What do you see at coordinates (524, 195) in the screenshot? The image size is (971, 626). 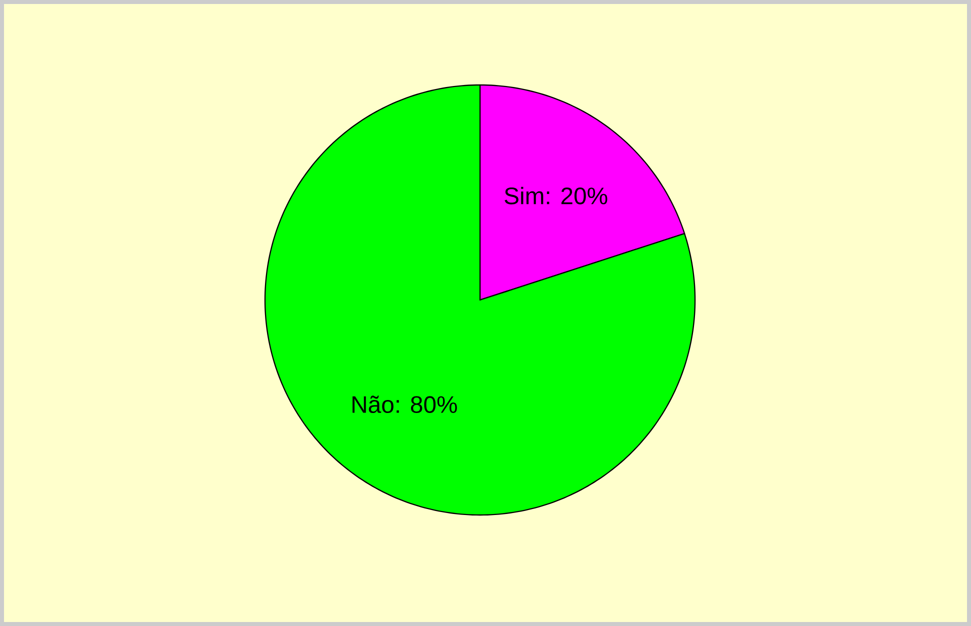 I see `slice-label: Sim` at bounding box center [524, 195].